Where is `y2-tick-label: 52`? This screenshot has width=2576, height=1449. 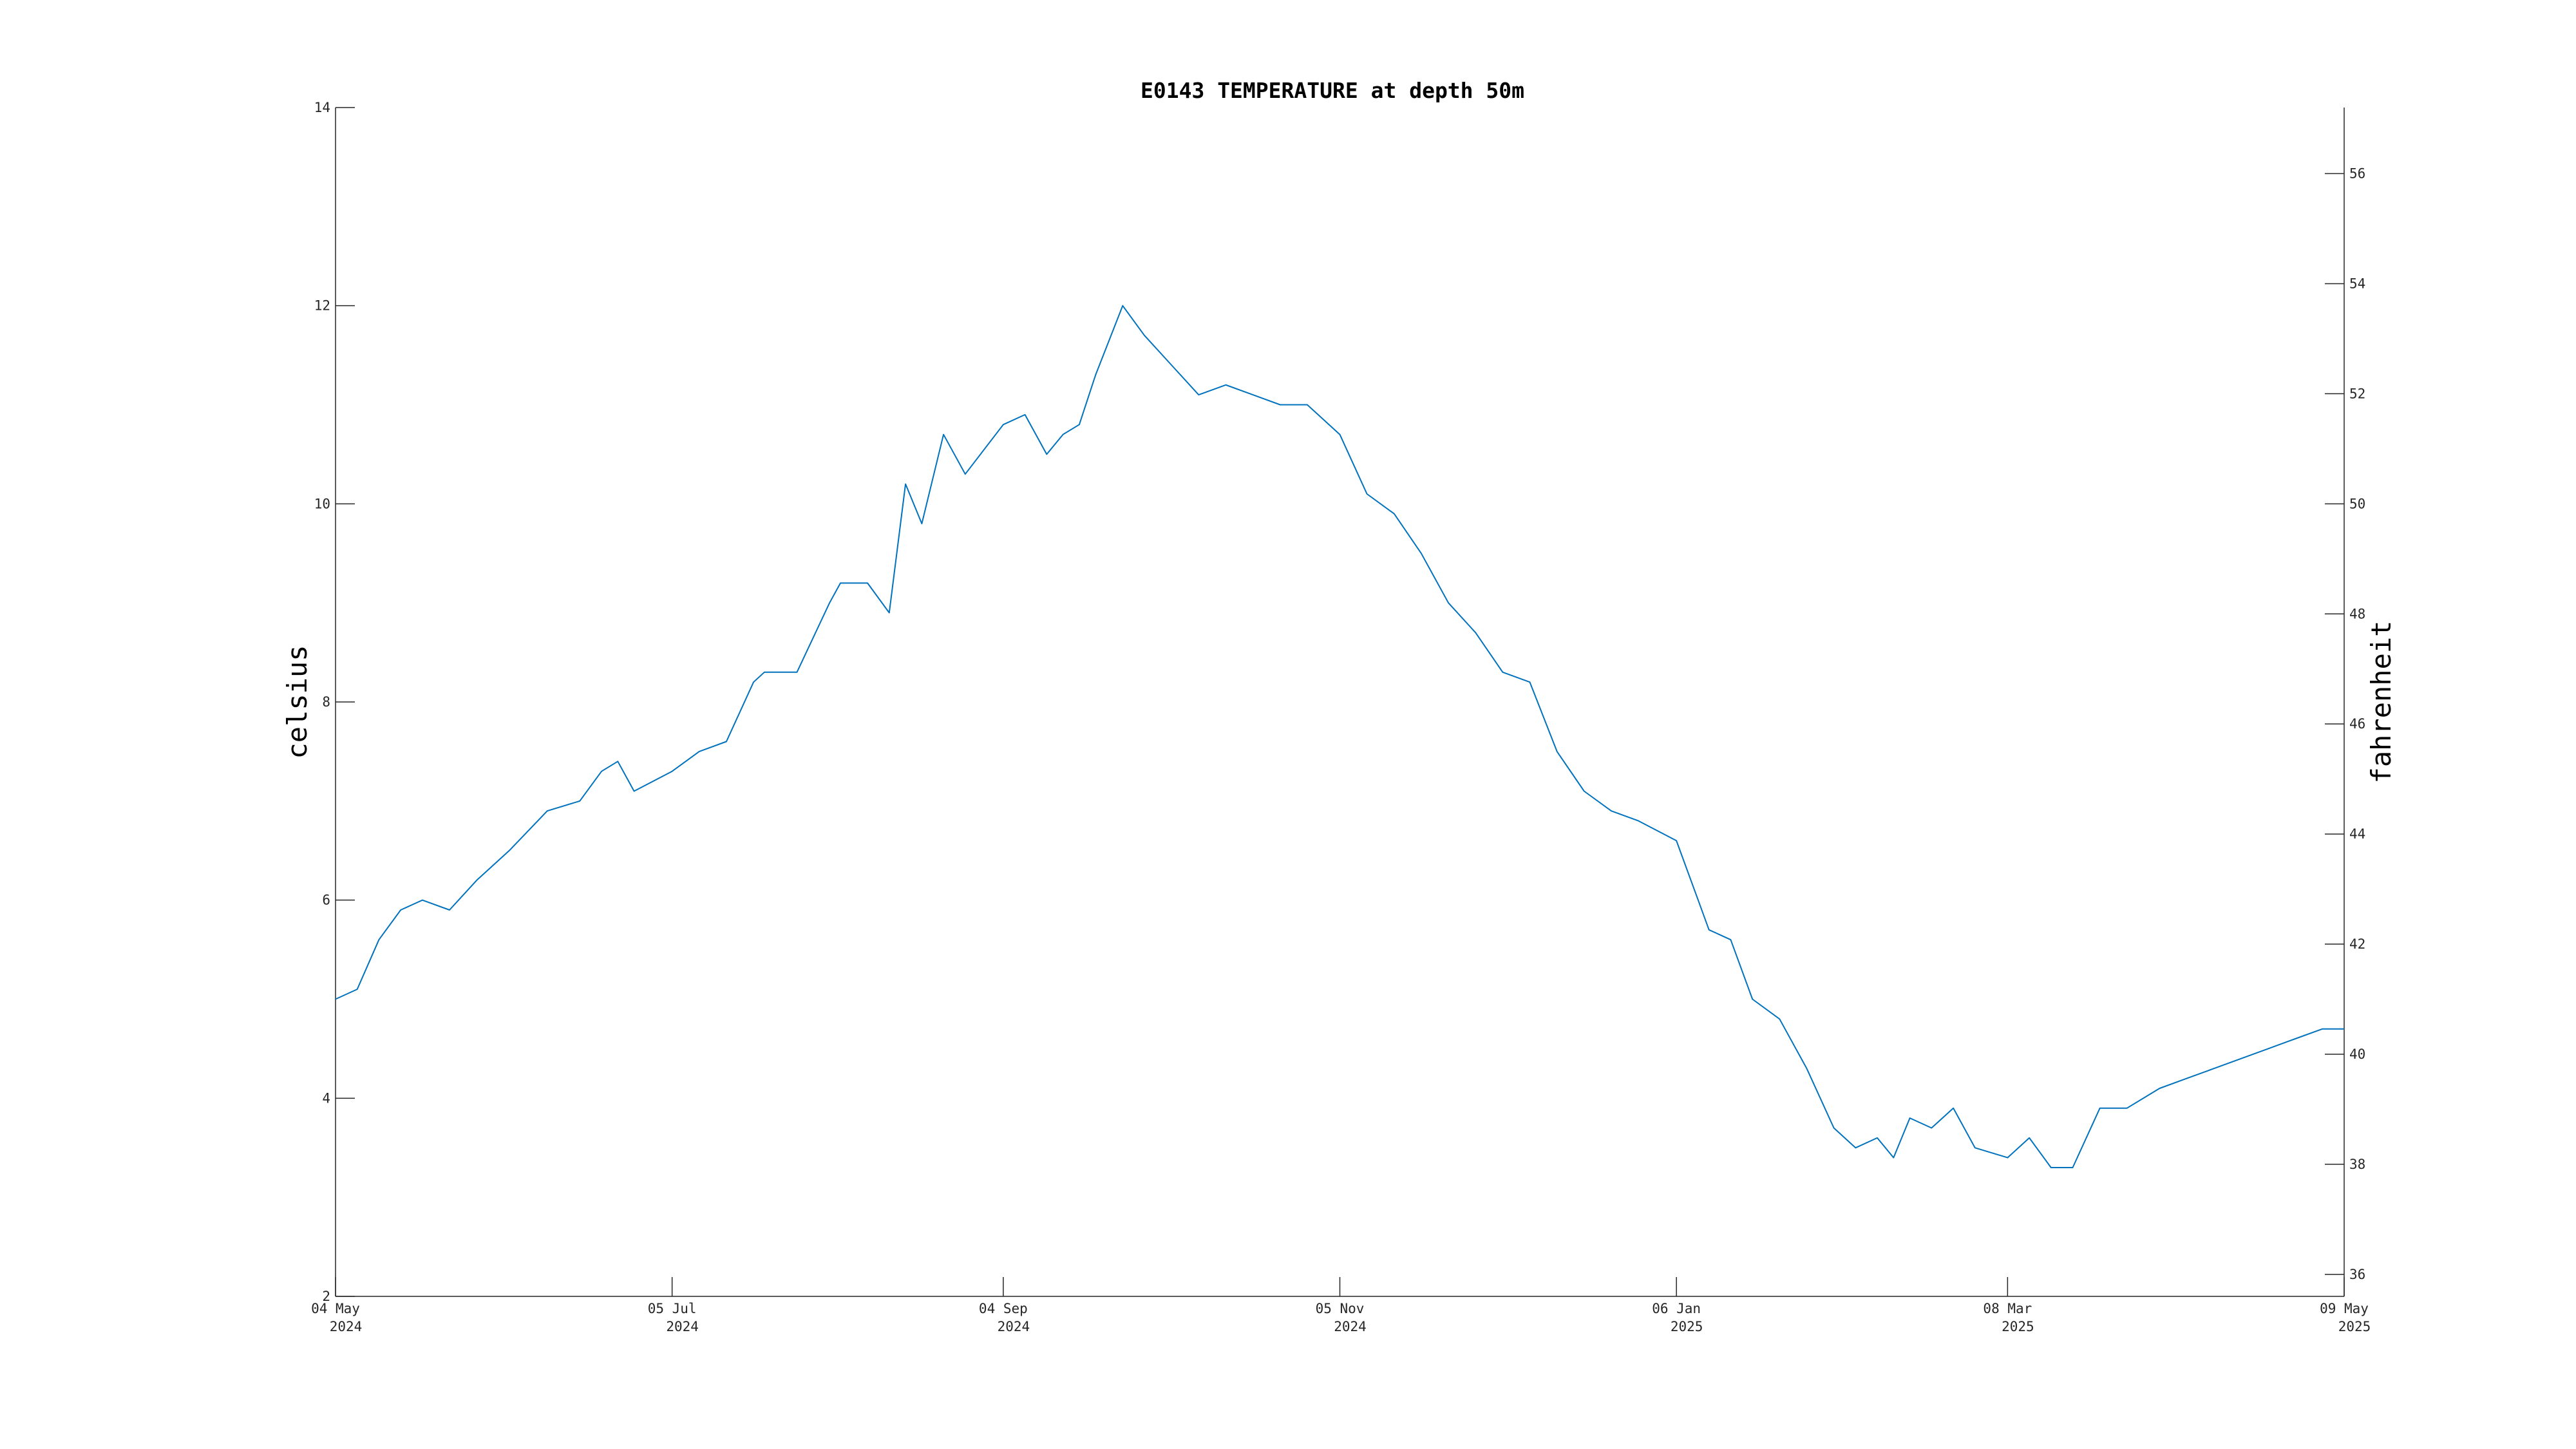
y2-tick-label: 52 is located at coordinates (2357, 394).